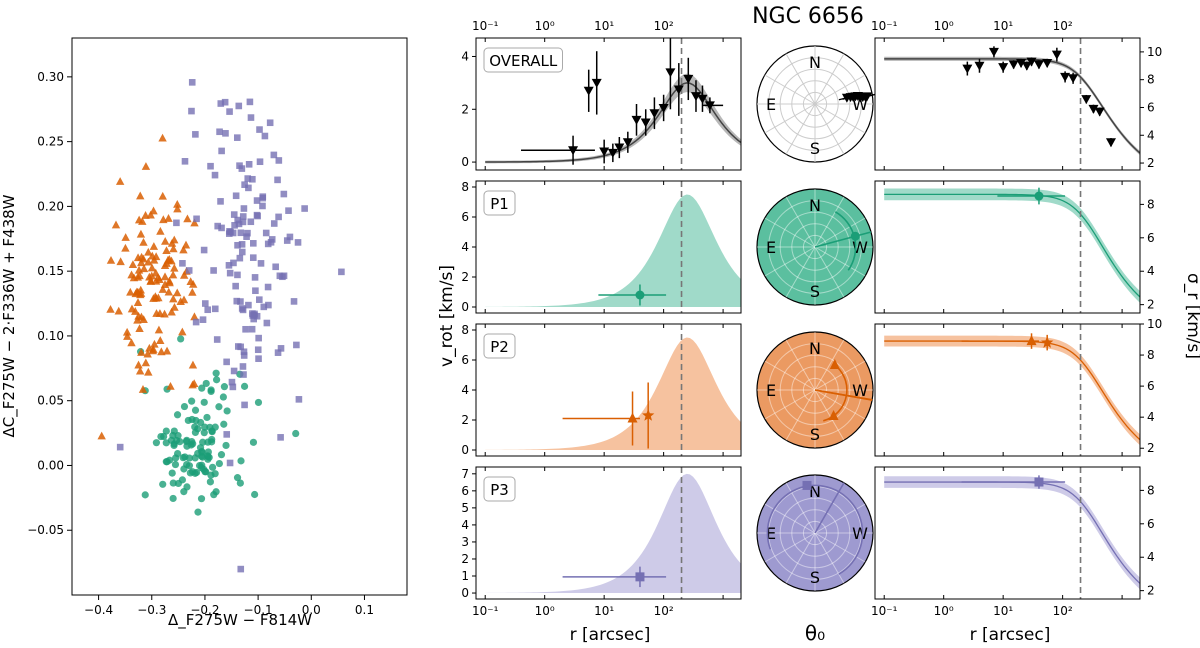  I want to click on ytick-label: 0, so click(465, 162).